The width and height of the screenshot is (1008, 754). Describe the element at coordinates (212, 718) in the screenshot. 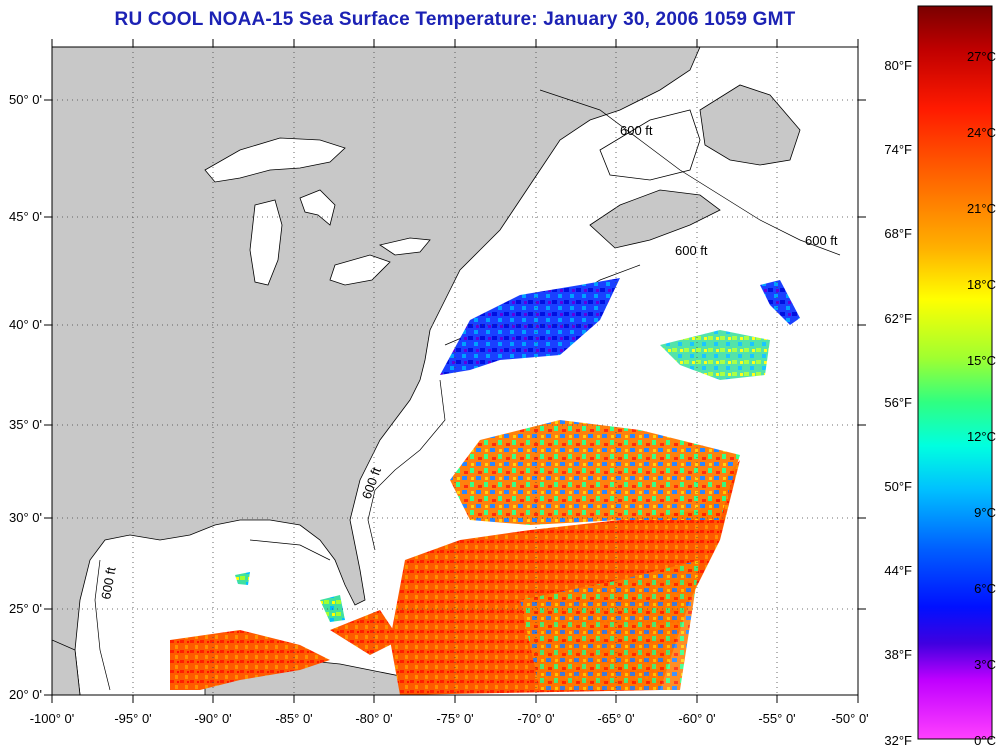

I see `lon-label-90: -90° 0'` at that location.